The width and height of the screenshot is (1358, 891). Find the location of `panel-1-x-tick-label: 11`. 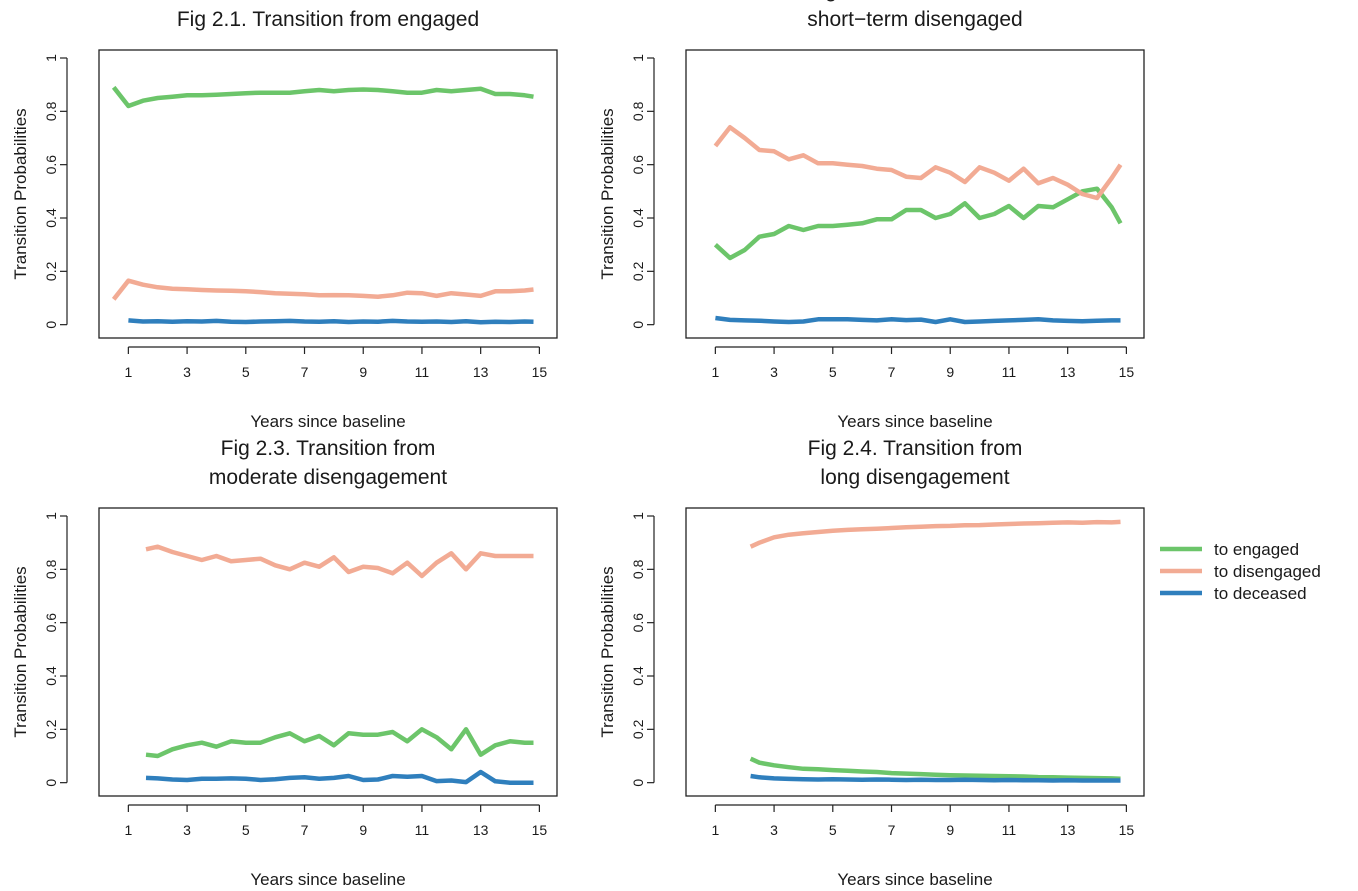

panel-1-x-tick-label: 11 is located at coordinates (422, 372).